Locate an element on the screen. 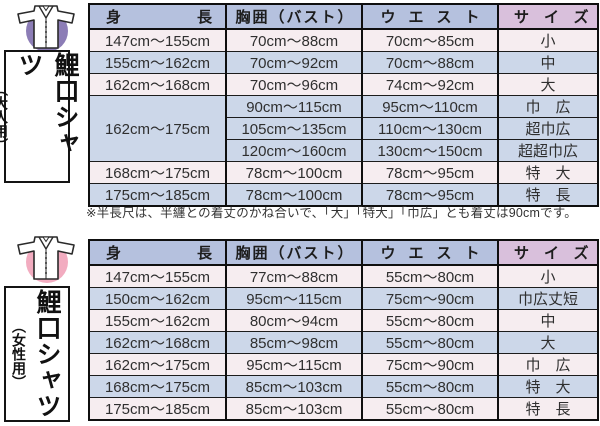  cell-chest: 80cm〜94cm is located at coordinates (294, 320).